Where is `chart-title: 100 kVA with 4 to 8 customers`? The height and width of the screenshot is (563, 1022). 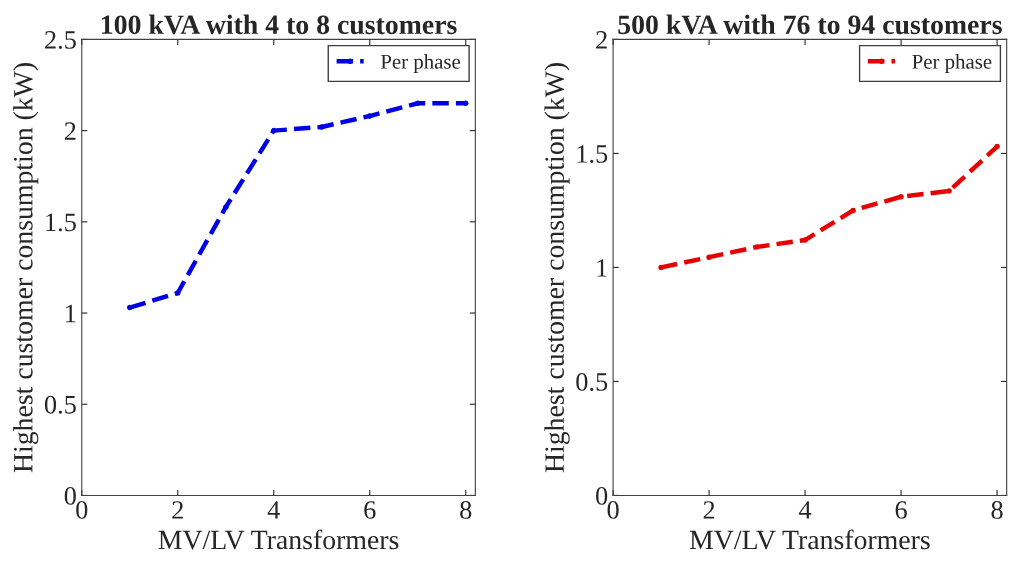 chart-title: 100 kVA with 4 to 8 customers is located at coordinates (279, 24).